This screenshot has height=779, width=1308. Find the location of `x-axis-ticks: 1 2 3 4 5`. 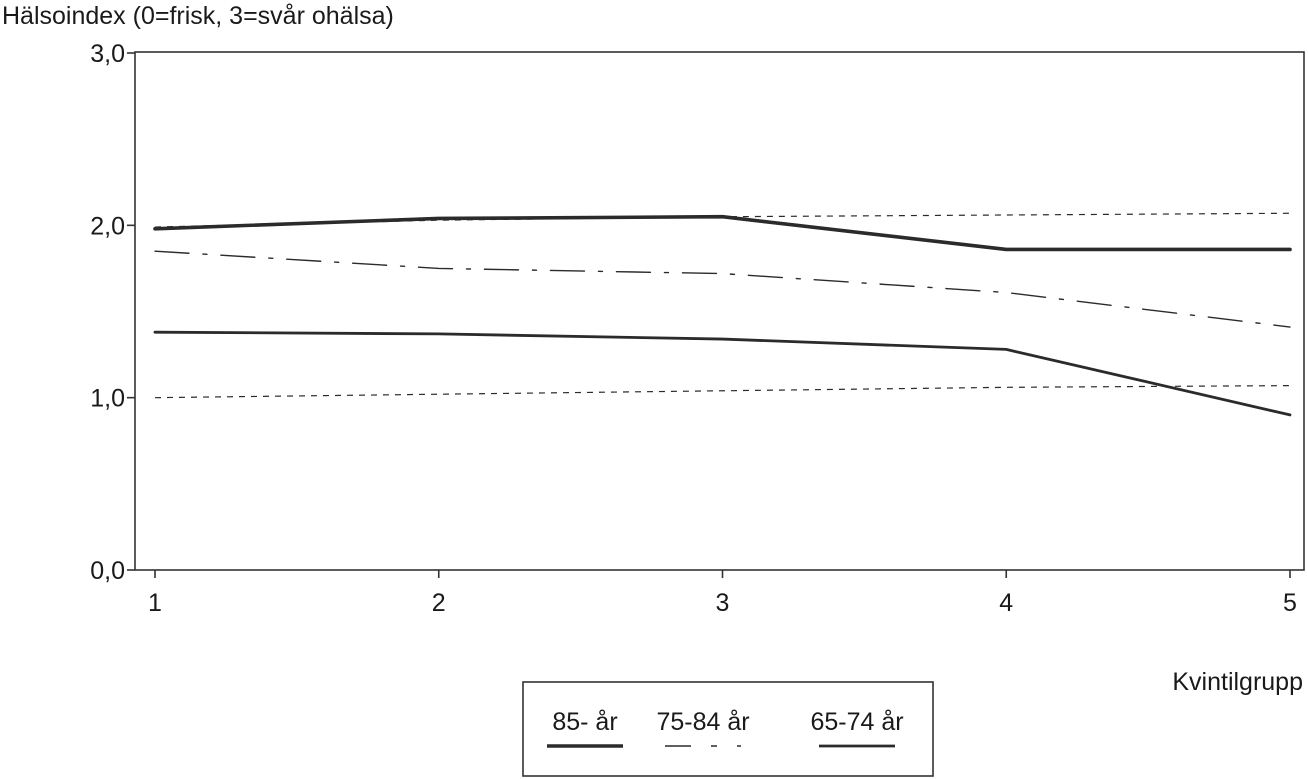

x-axis-ticks: 1 2 3 4 5 is located at coordinates (722, 593).